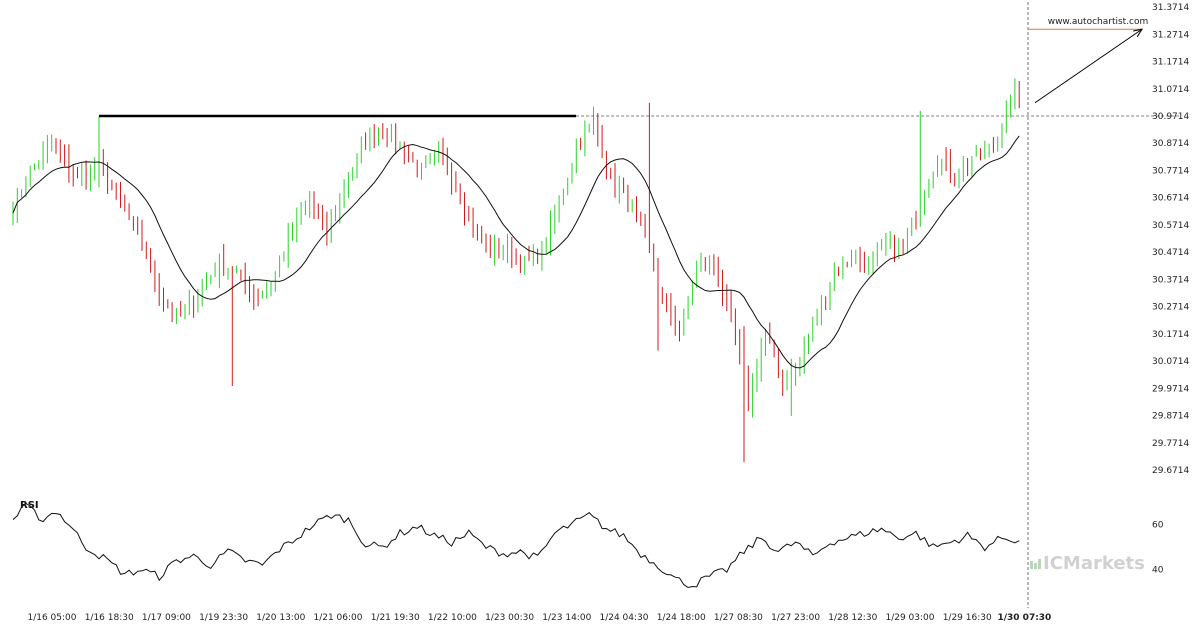 The width and height of the screenshot is (1200, 634). What do you see at coordinates (452, 618) in the screenshot?
I see `x-tick-label: 1/22 10:00` at bounding box center [452, 618].